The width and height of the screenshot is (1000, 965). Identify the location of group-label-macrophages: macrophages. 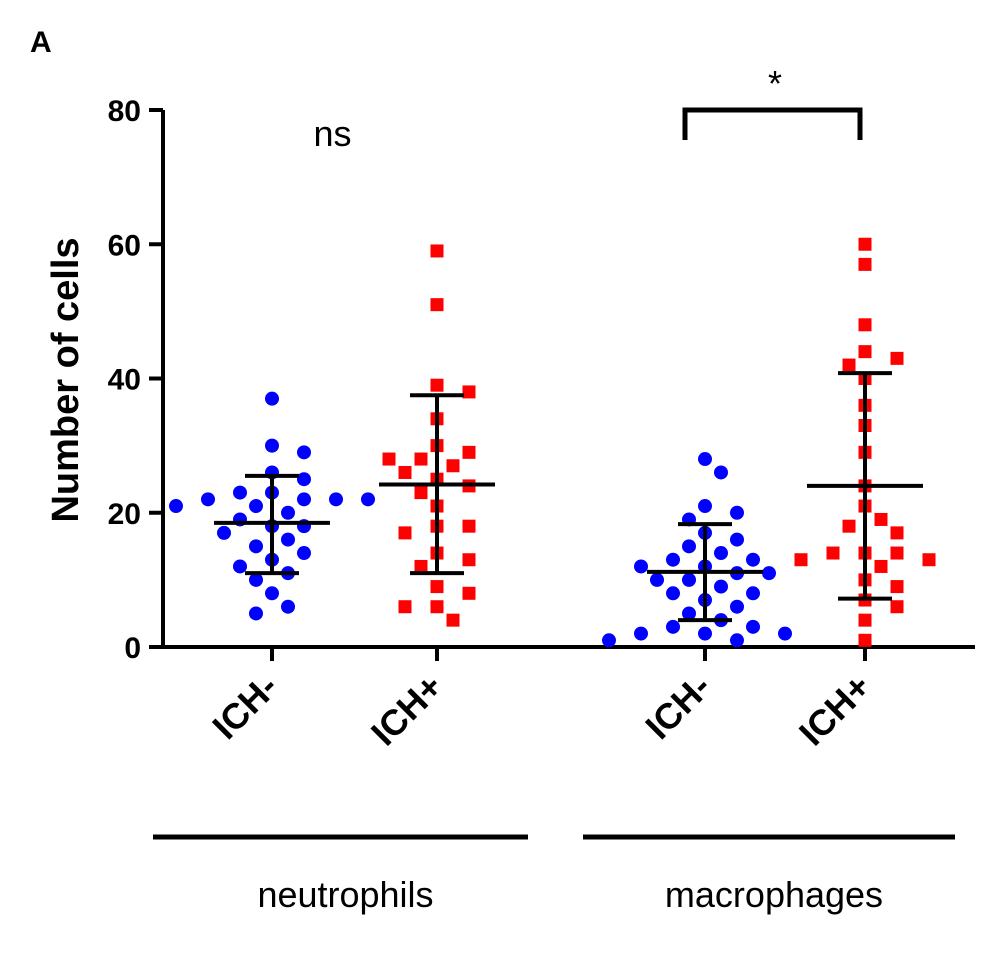
(774, 894).